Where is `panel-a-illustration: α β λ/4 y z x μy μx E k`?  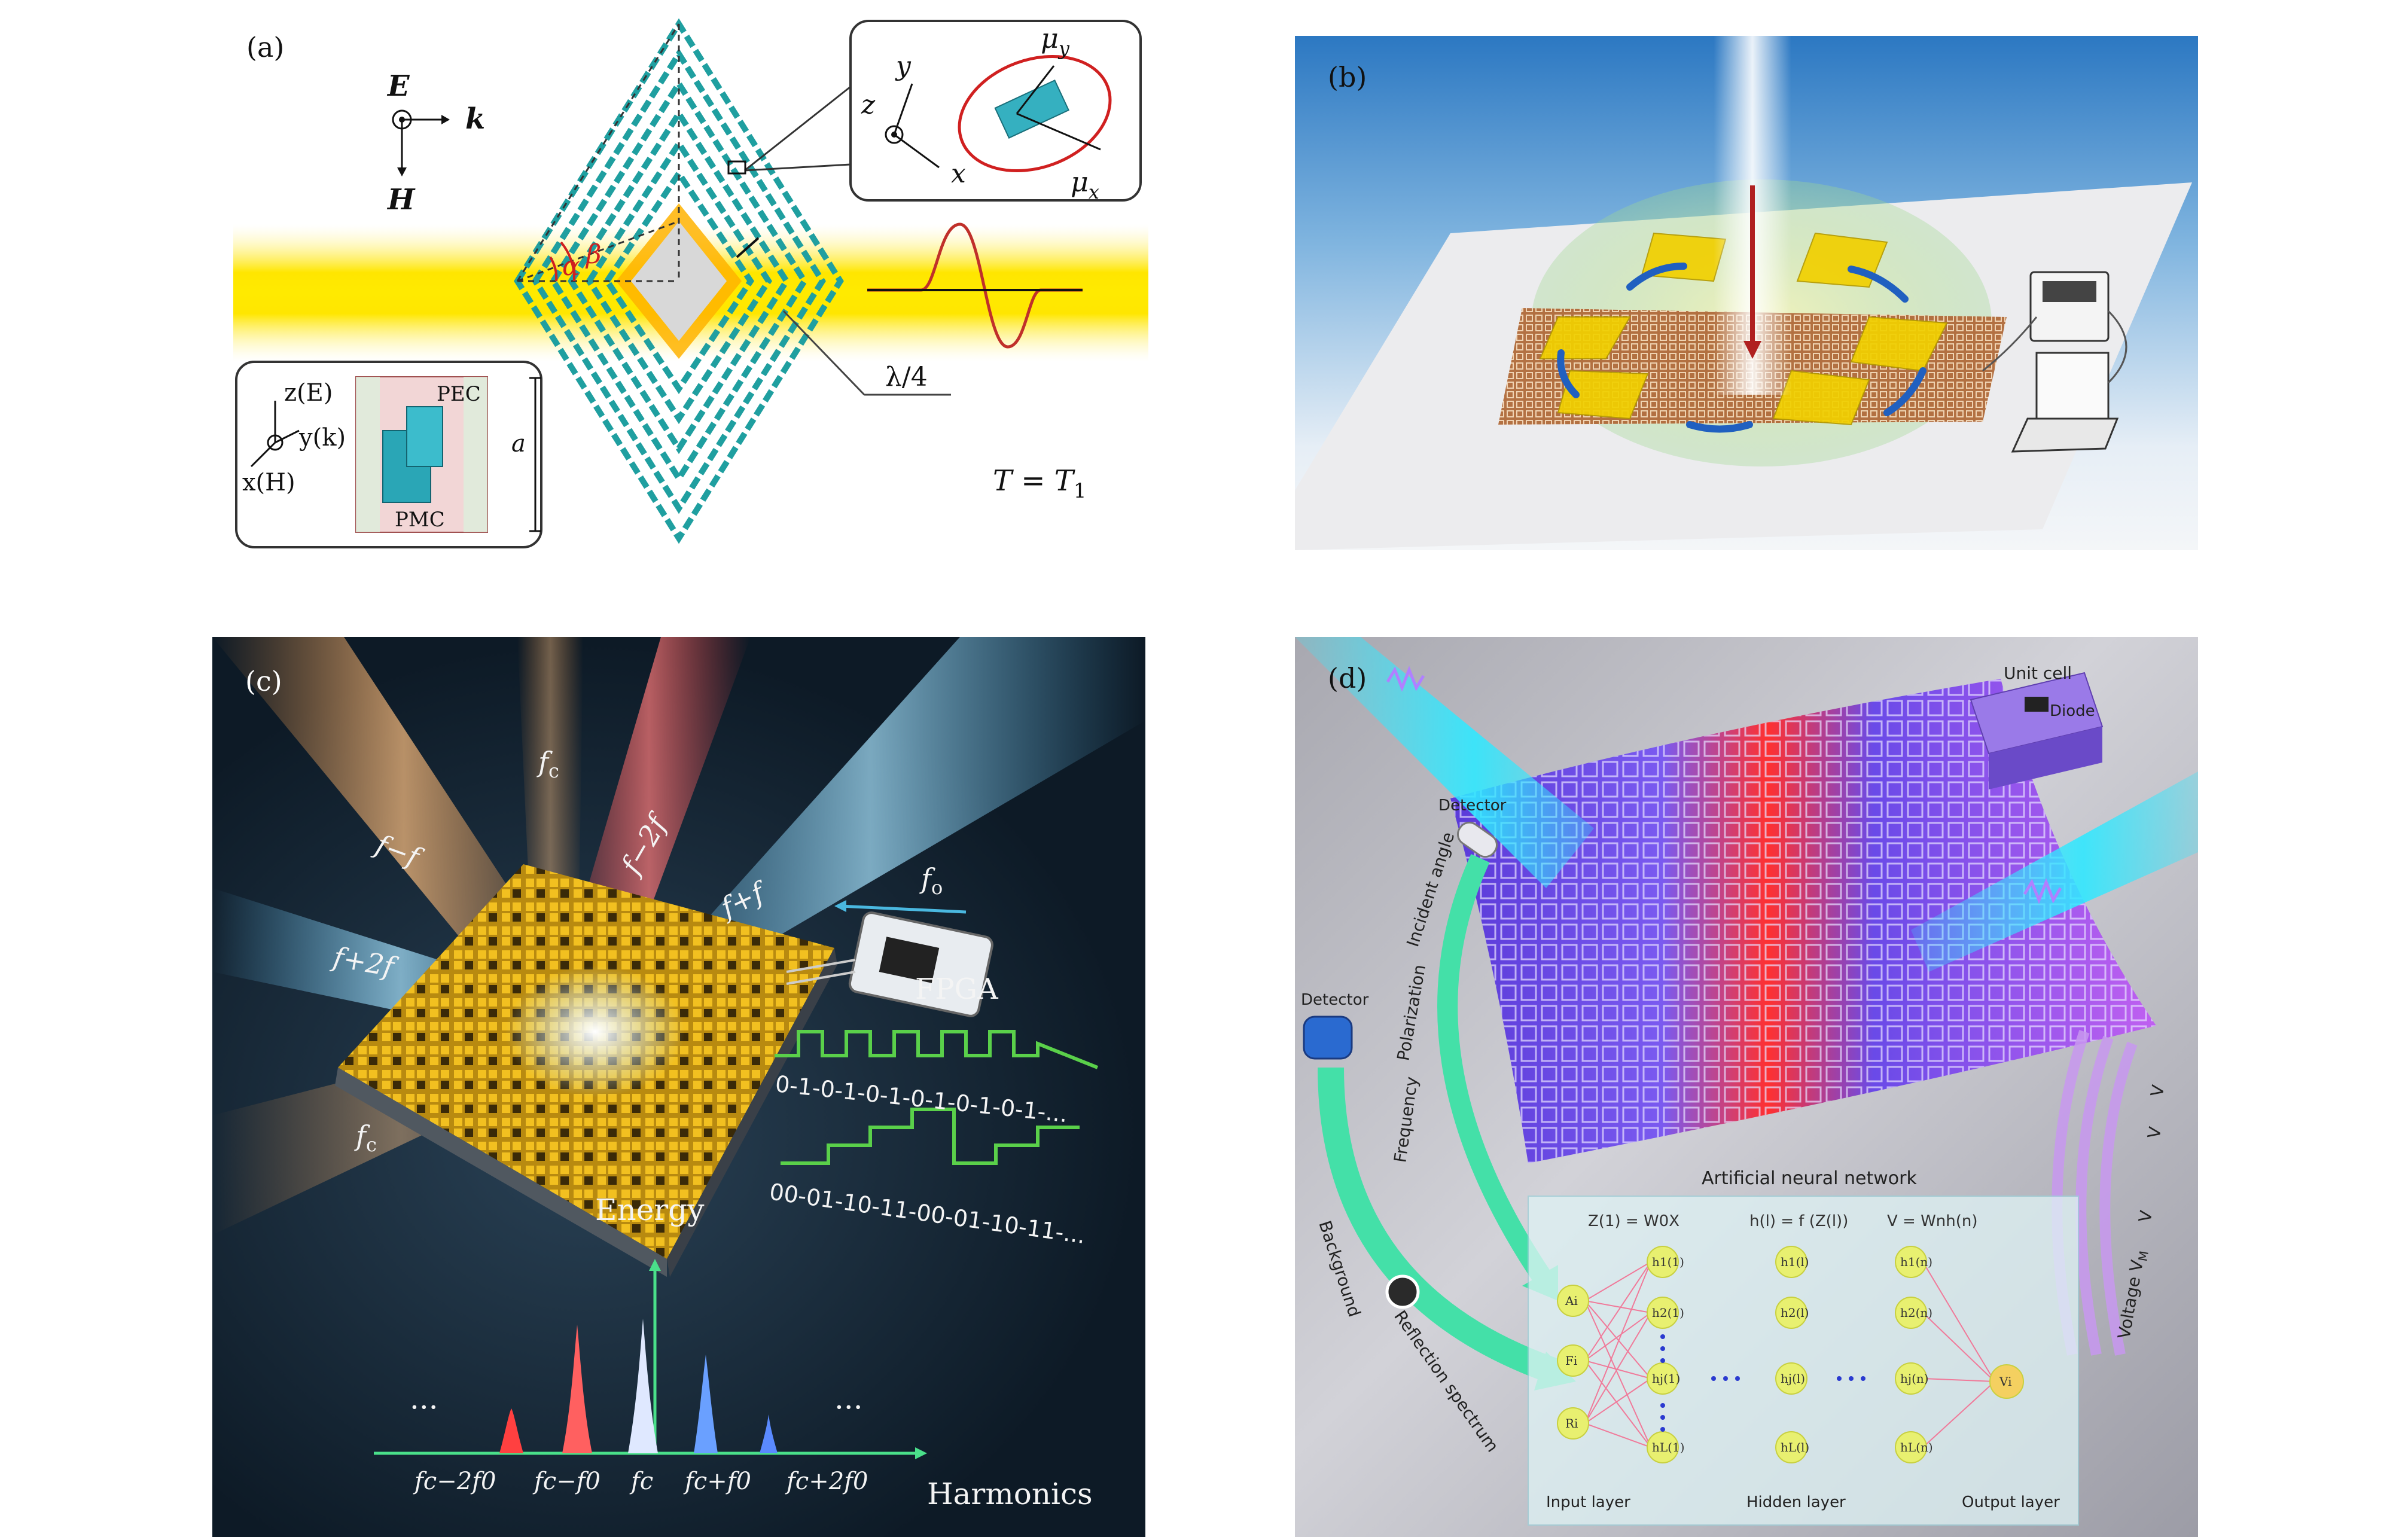
panel-a-illustration: α β λ/4 y z x μy μx E k is located at coordinates (691, 283).